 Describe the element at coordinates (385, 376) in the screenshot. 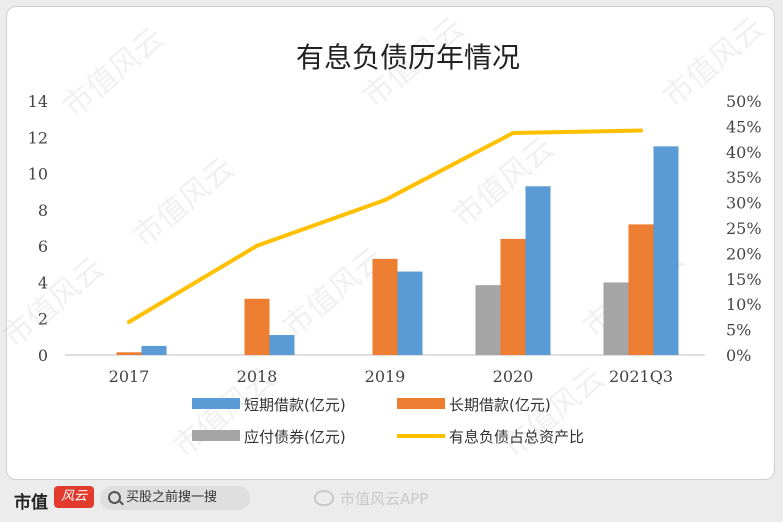

I see `x-tick-label: 2019` at that location.